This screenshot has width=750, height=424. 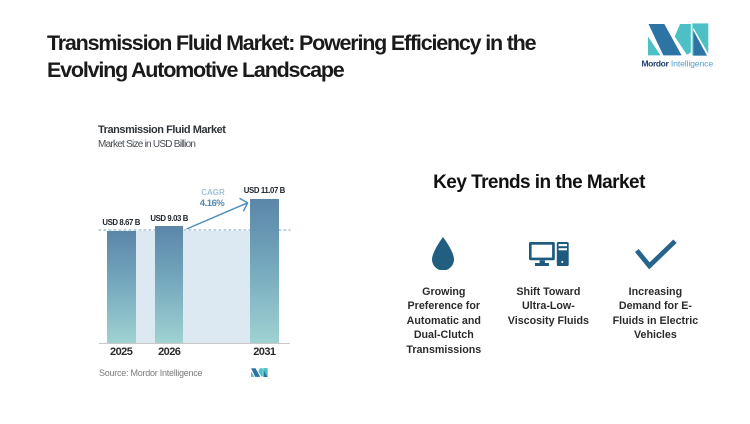 What do you see at coordinates (692, 64) in the screenshot?
I see `svg-text: Intelligence` at bounding box center [692, 64].